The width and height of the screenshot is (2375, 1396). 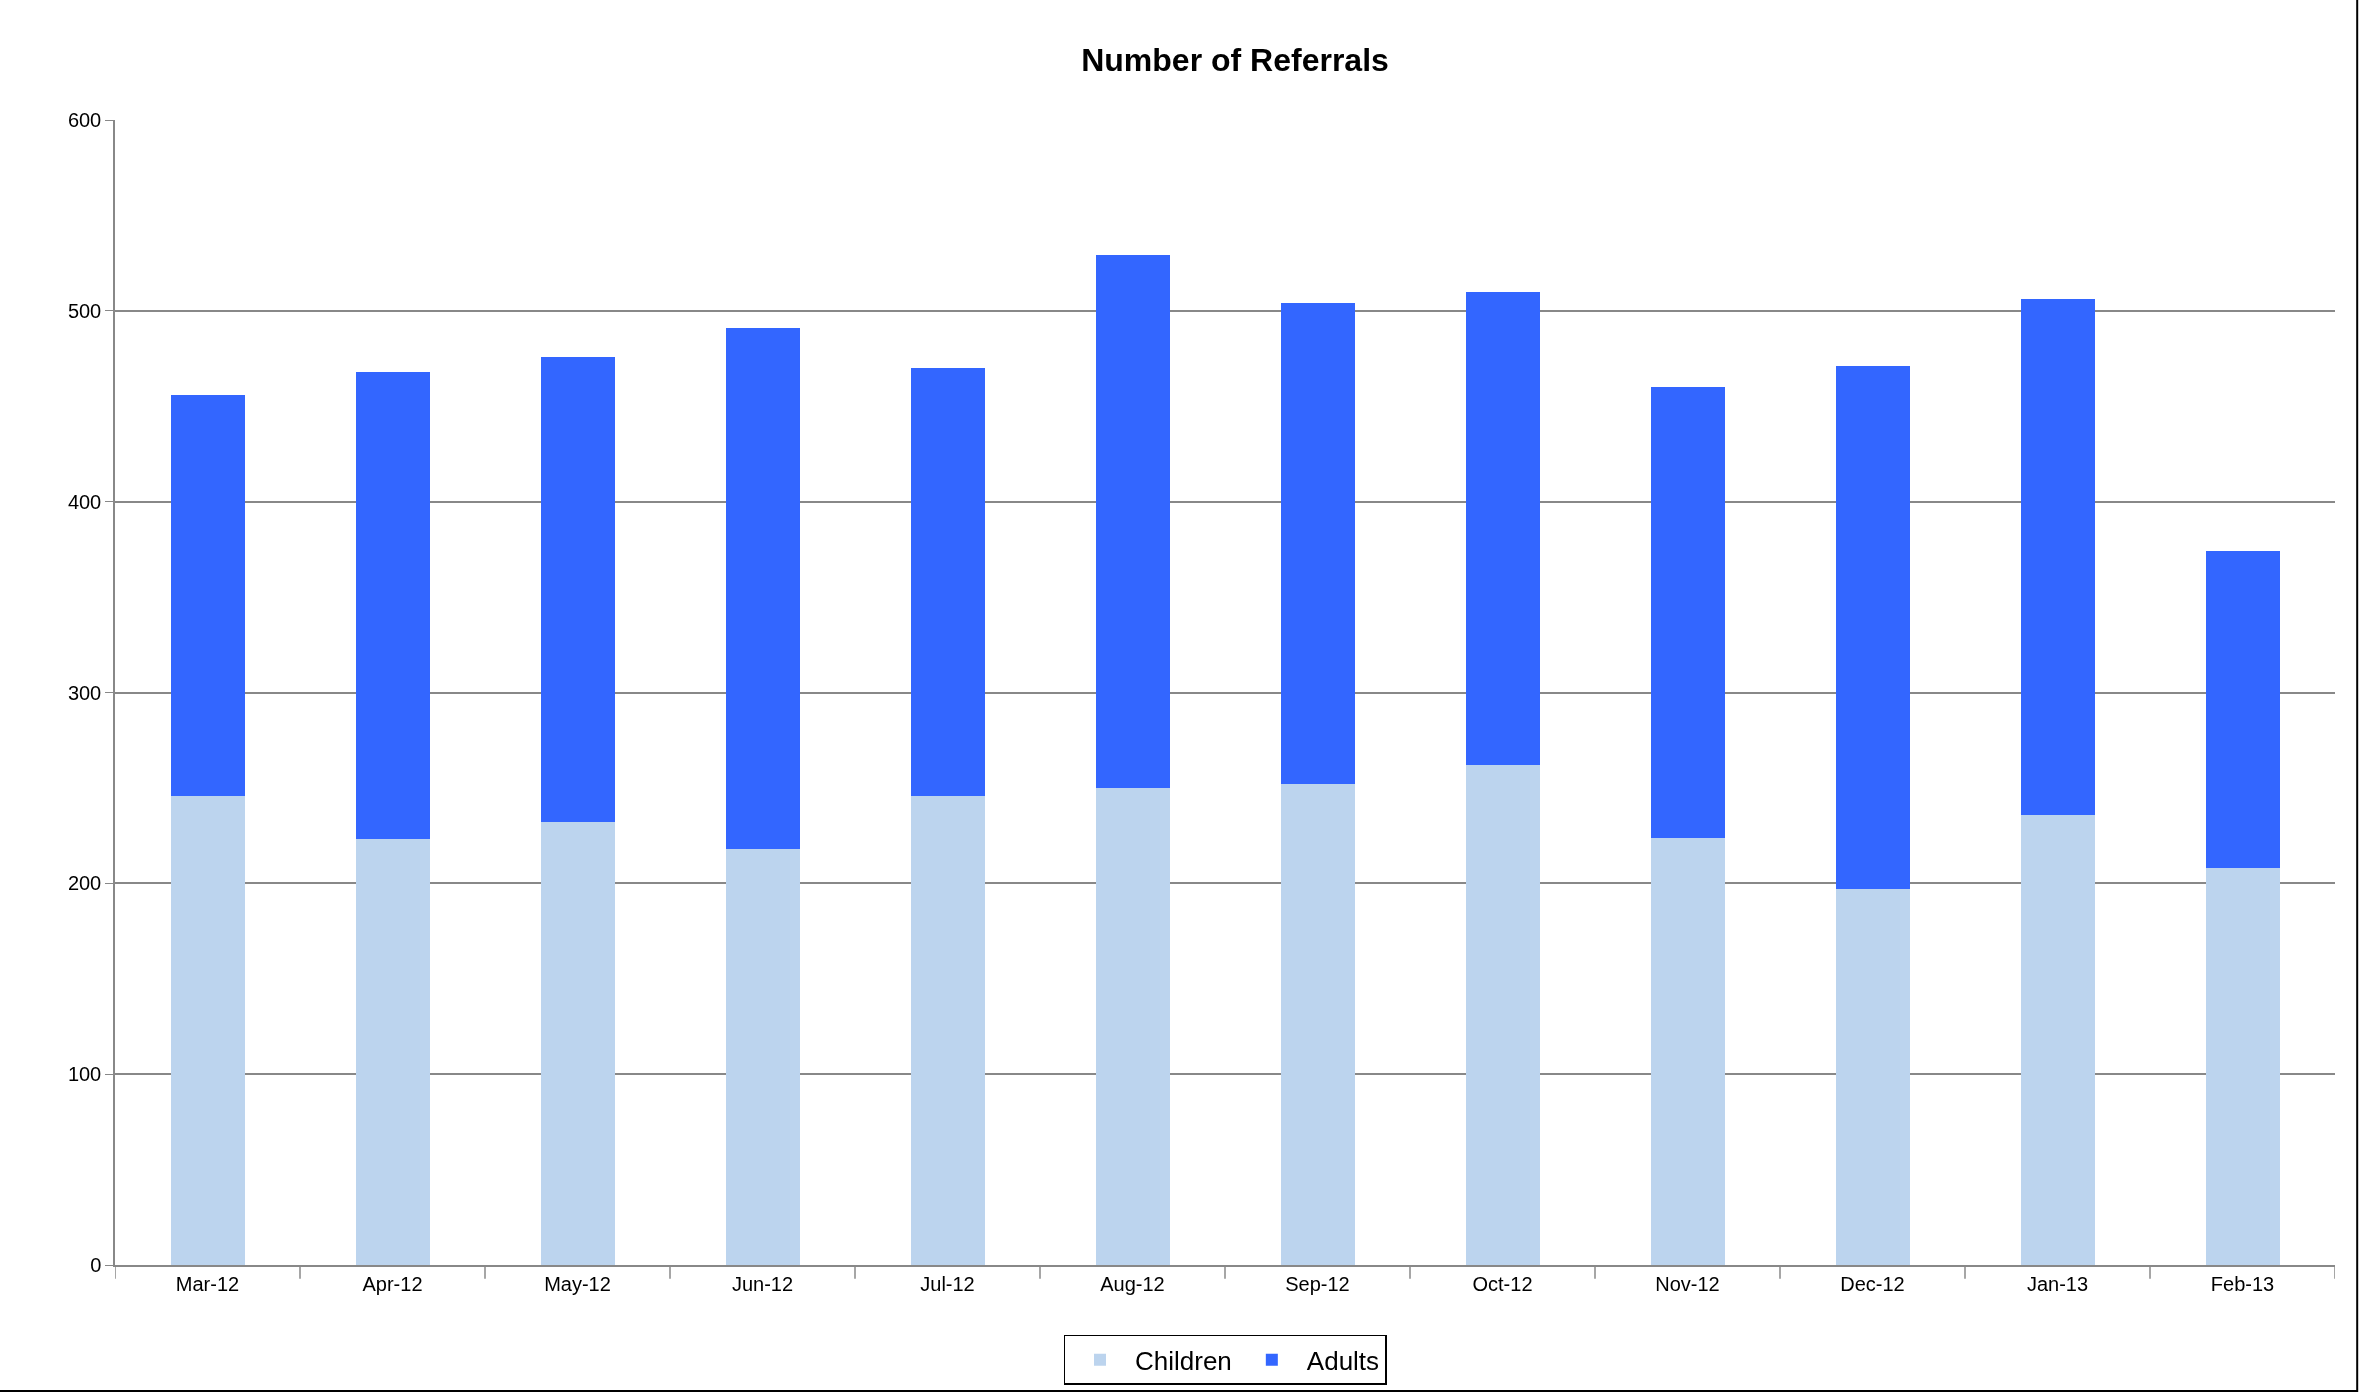 I want to click on x-tick-label: Nov-12, so click(x=1687, y=1283).